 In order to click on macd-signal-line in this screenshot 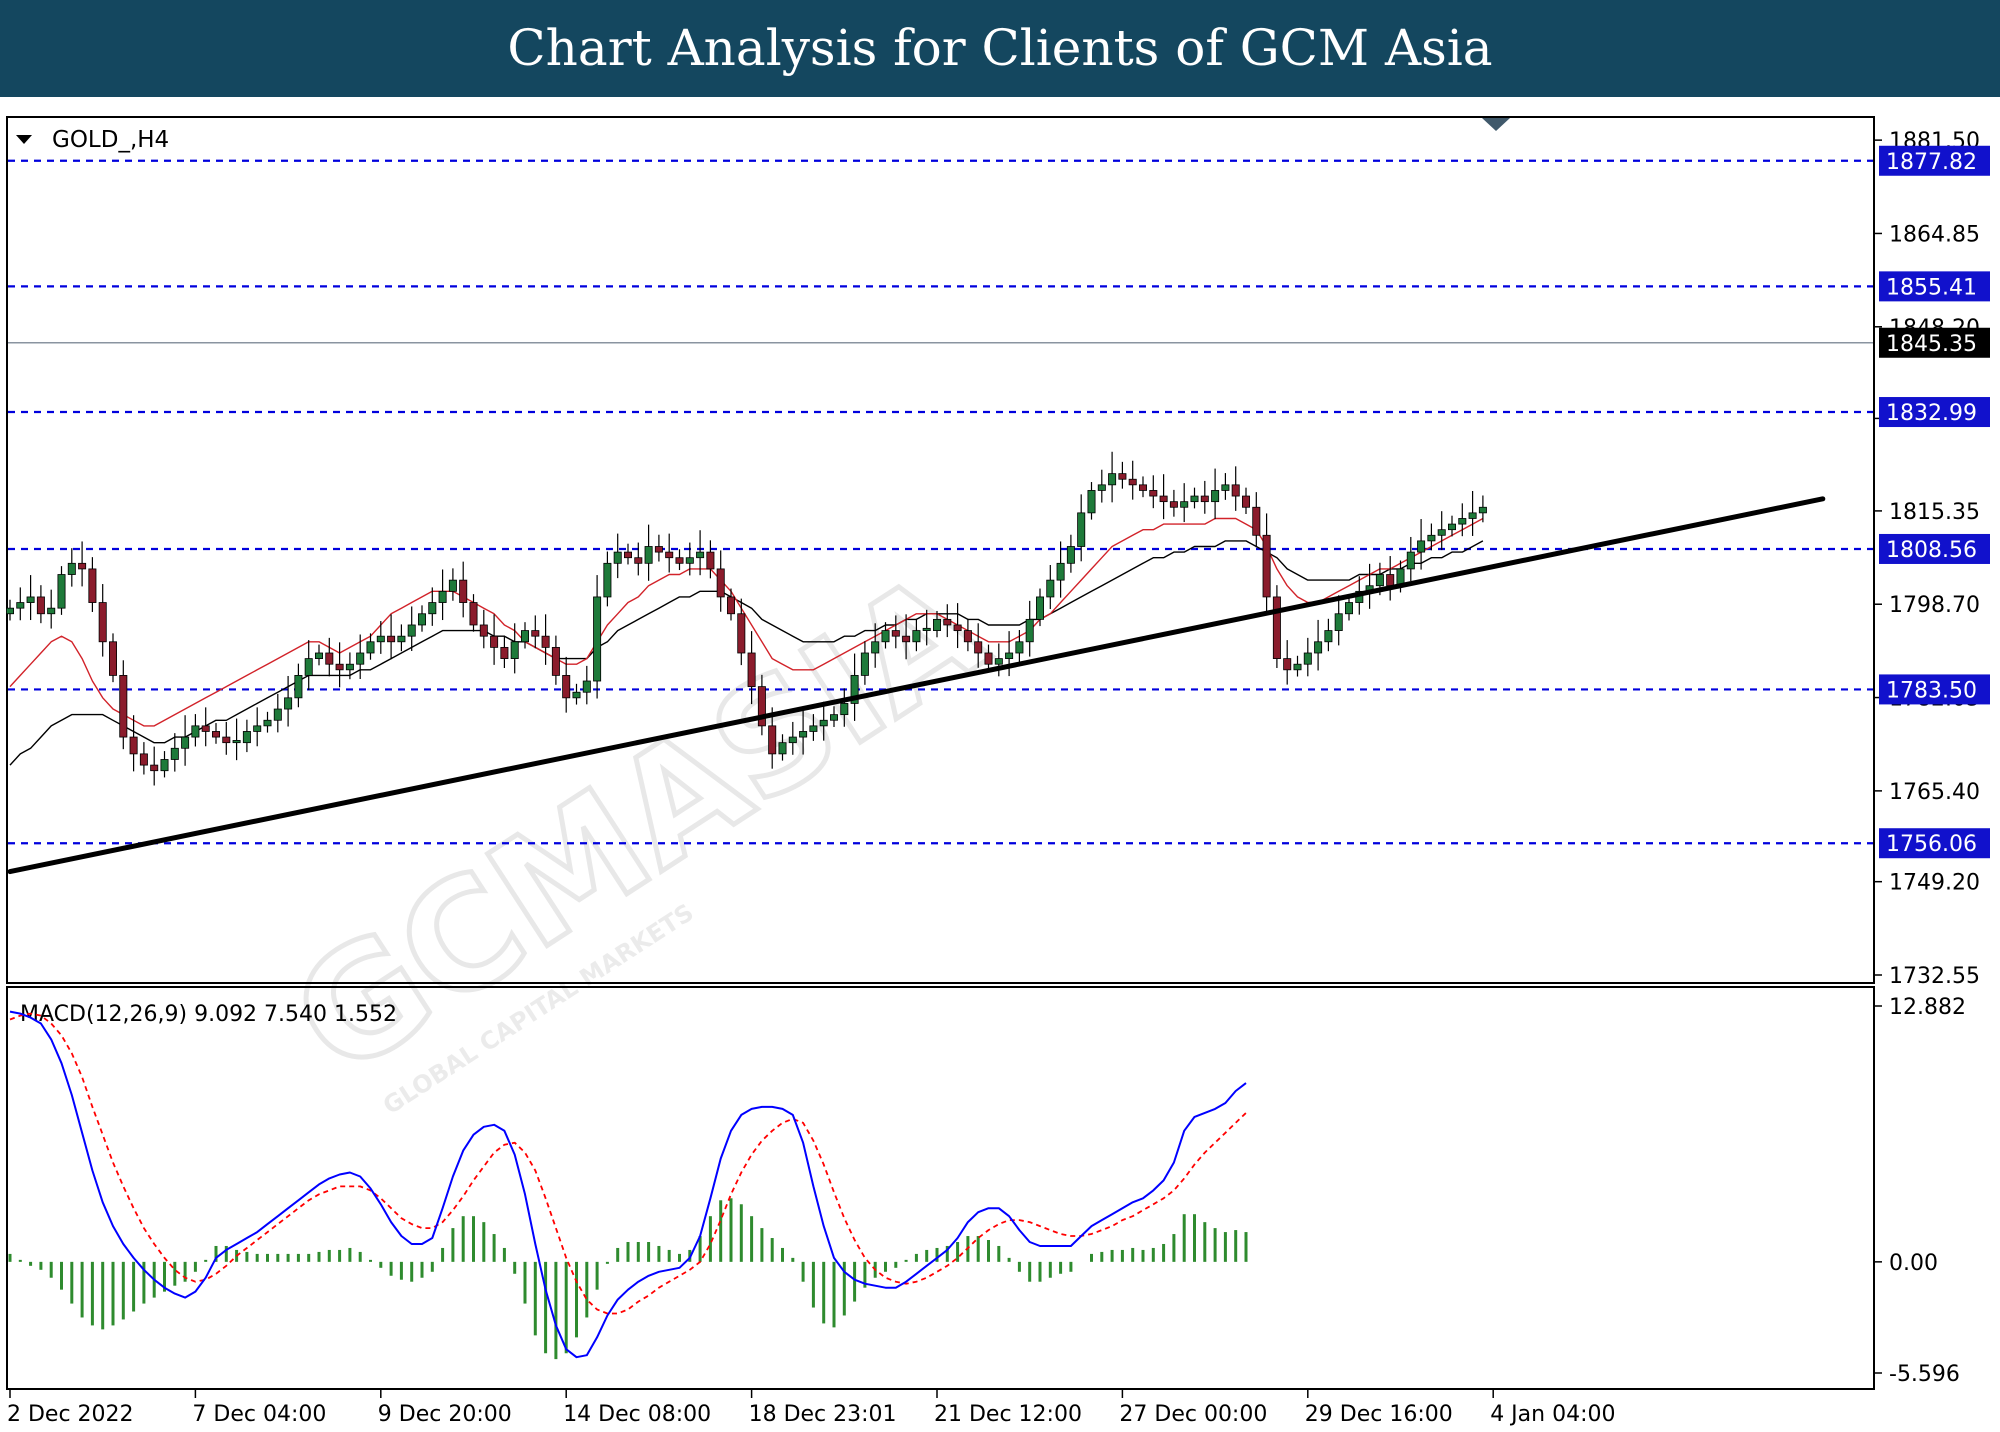, I will do `click(628, 1163)`.